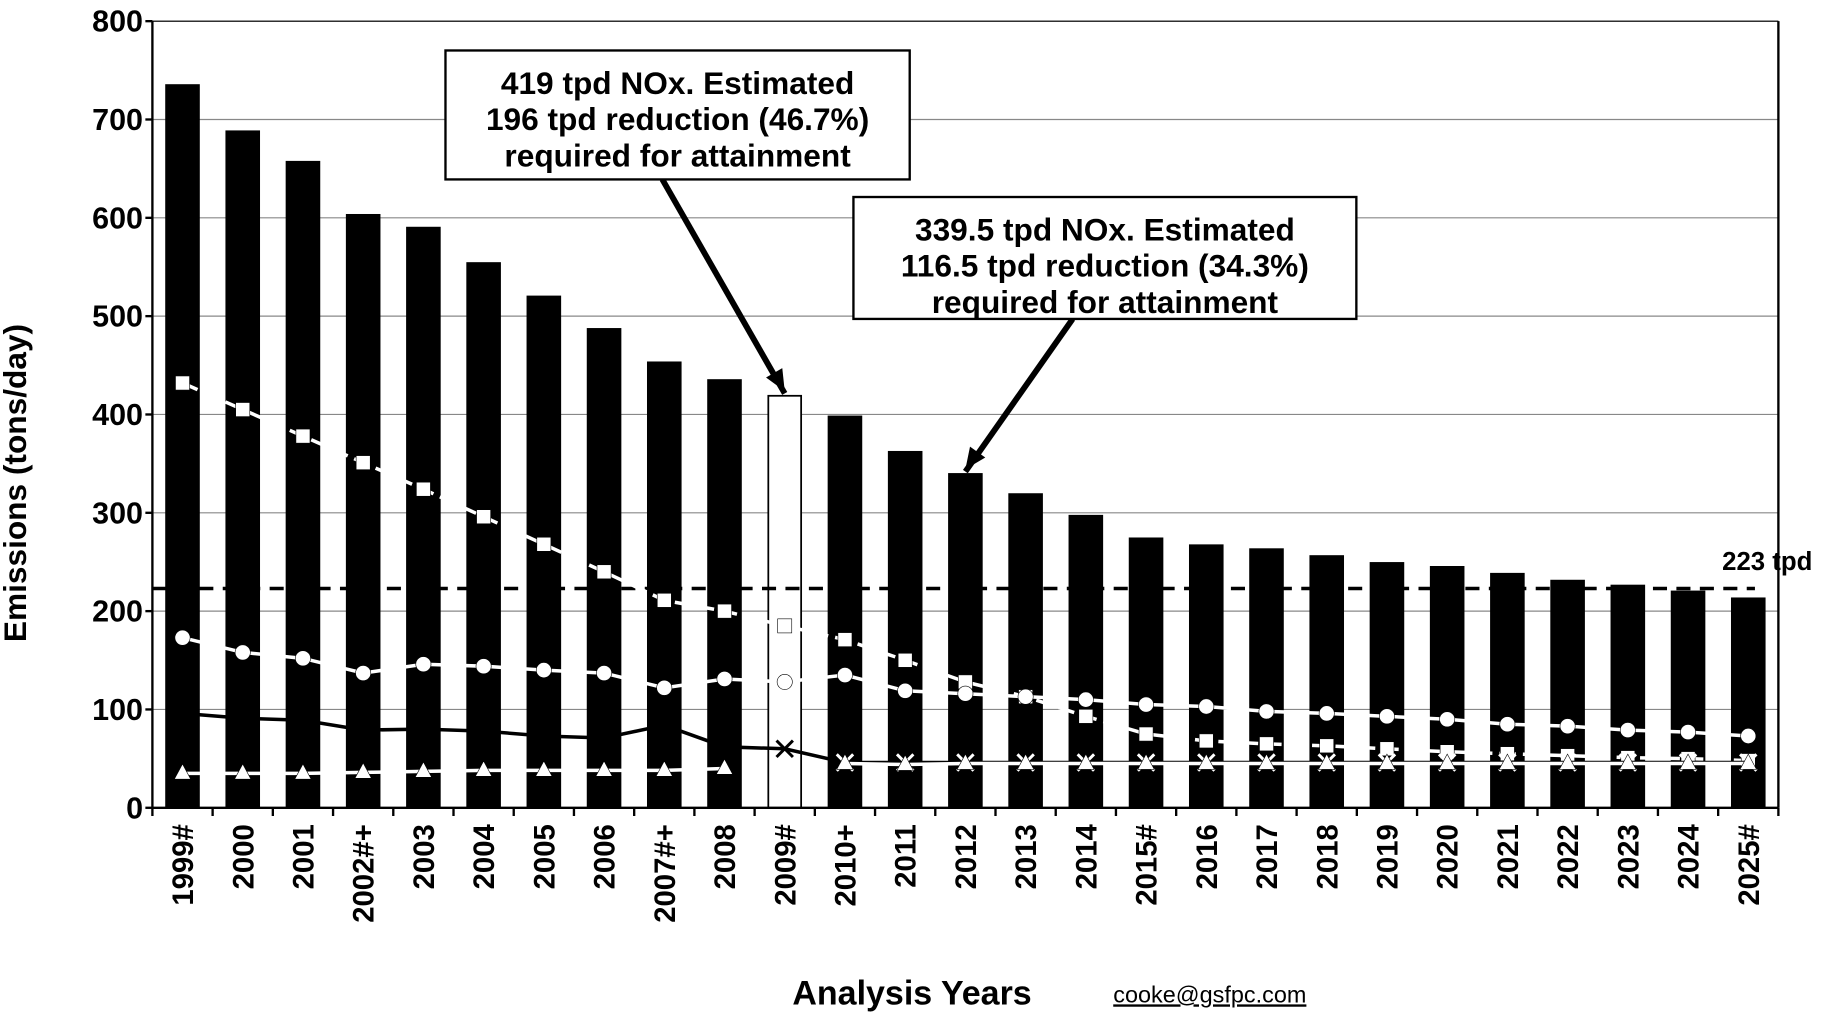 This screenshot has height=1018, width=1837. I want to click on x-axis-label: Analysis Years, so click(911, 994).